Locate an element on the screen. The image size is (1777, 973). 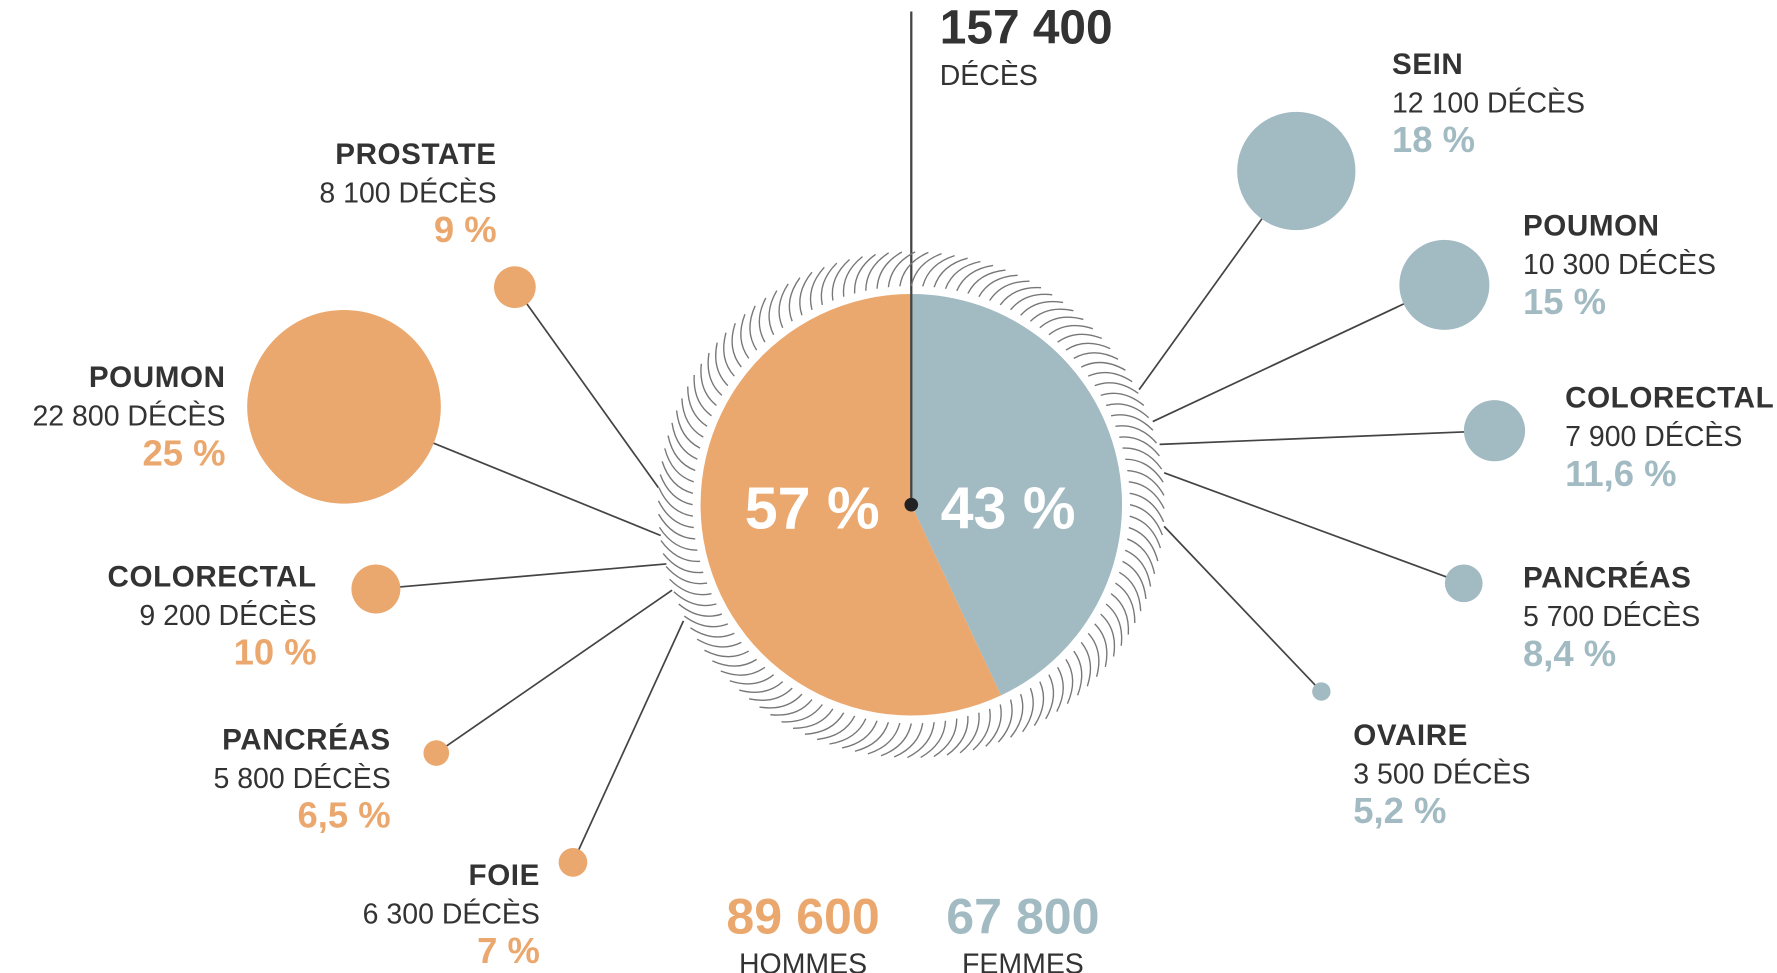
cancer-percent: 10 % is located at coordinates (275, 652).